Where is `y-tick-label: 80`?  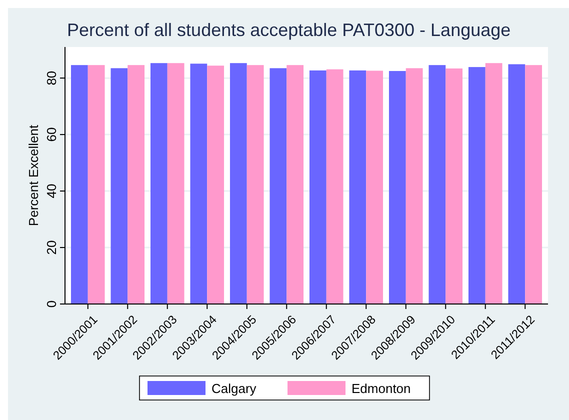
y-tick-label: 80 is located at coordinates (51, 78).